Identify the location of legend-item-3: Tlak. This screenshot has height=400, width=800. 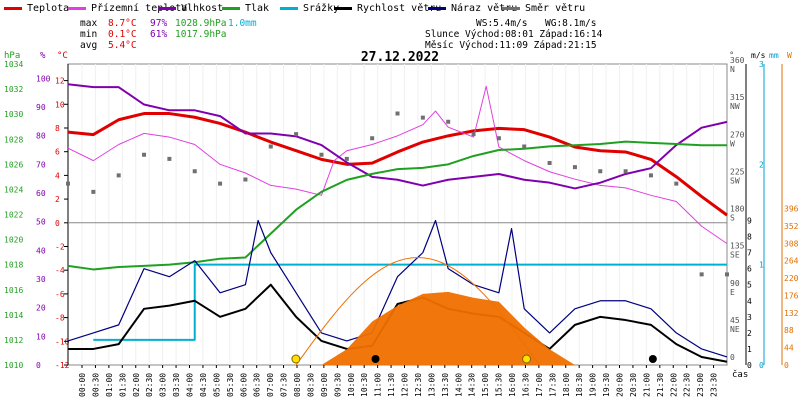
(245, 9).